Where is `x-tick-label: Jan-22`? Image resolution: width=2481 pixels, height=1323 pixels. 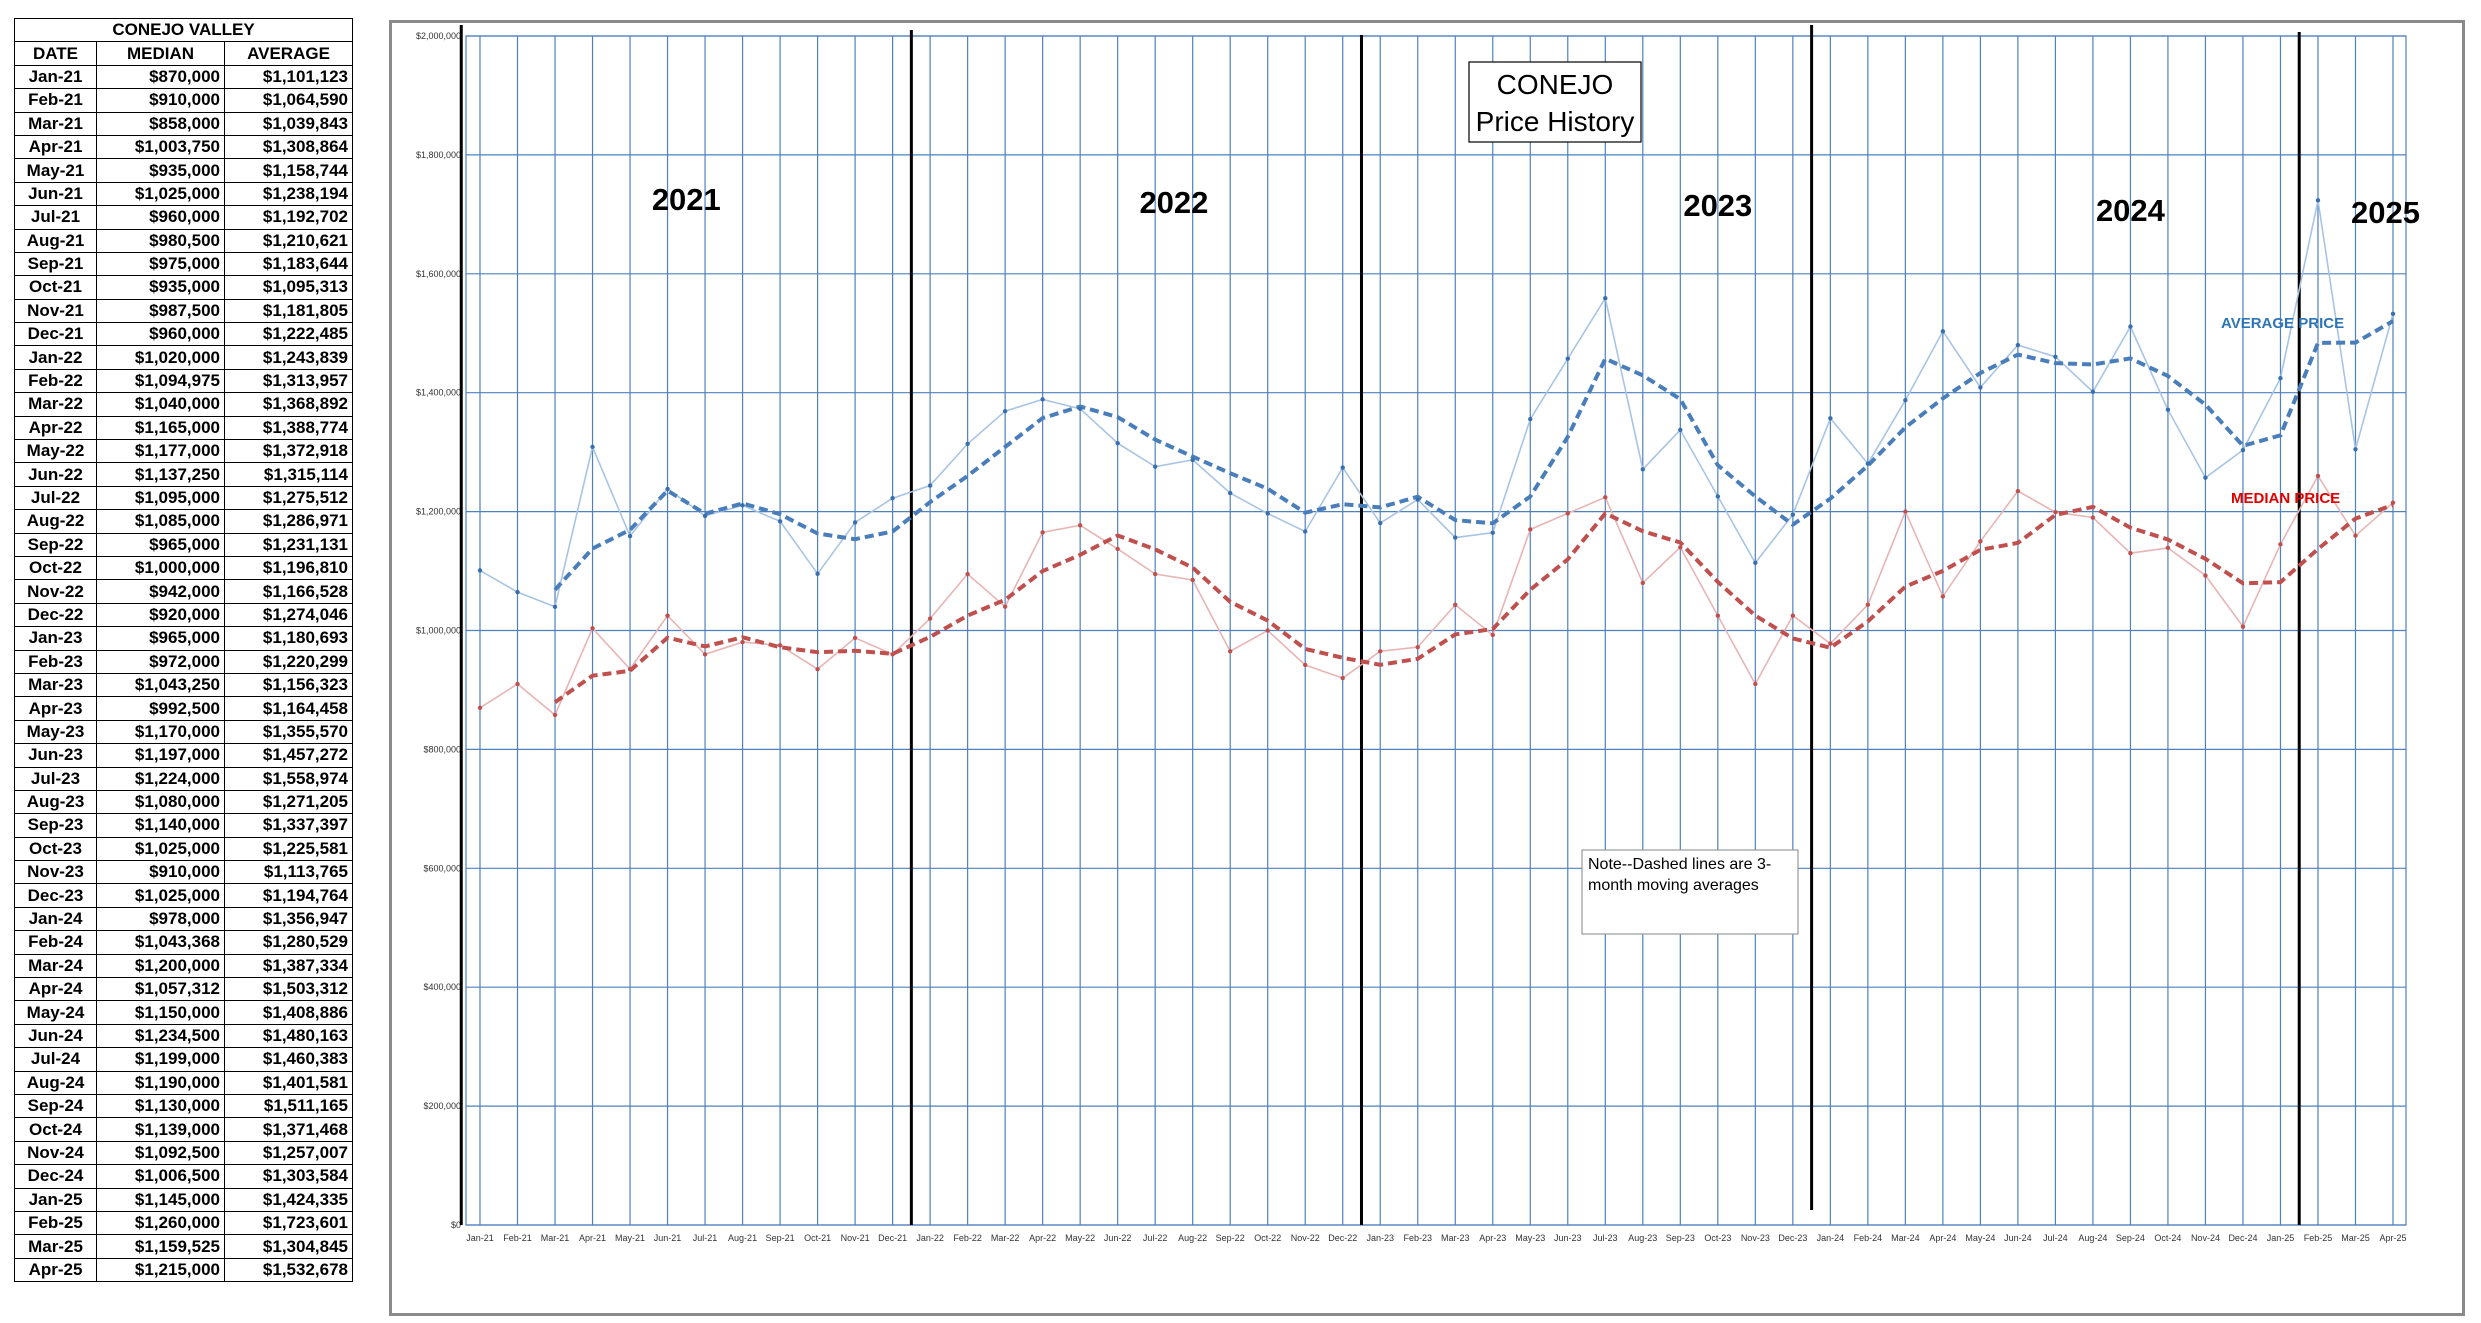
x-tick-label: Jan-22 is located at coordinates (930, 1238).